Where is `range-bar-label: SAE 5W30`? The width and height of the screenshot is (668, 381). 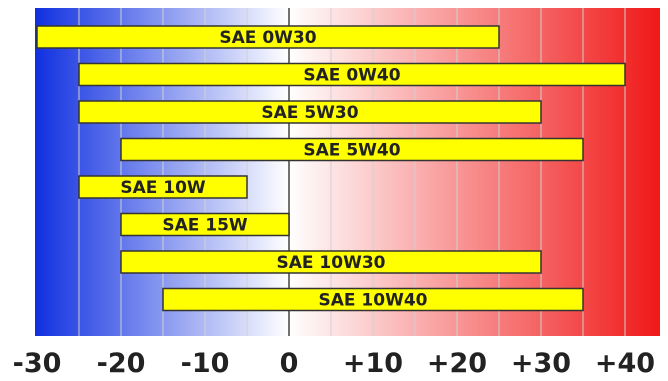 range-bar-label: SAE 5W30 is located at coordinates (309, 113).